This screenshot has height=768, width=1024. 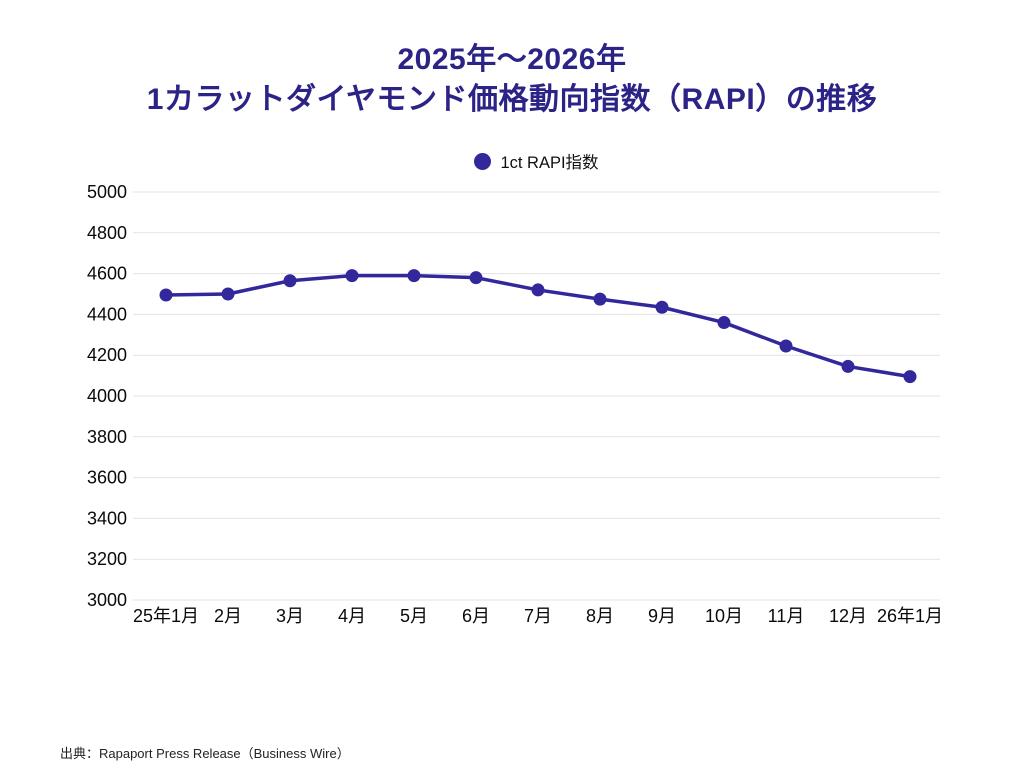 What do you see at coordinates (107, 355) in the screenshot?
I see `y-axis-tick-label: 4200` at bounding box center [107, 355].